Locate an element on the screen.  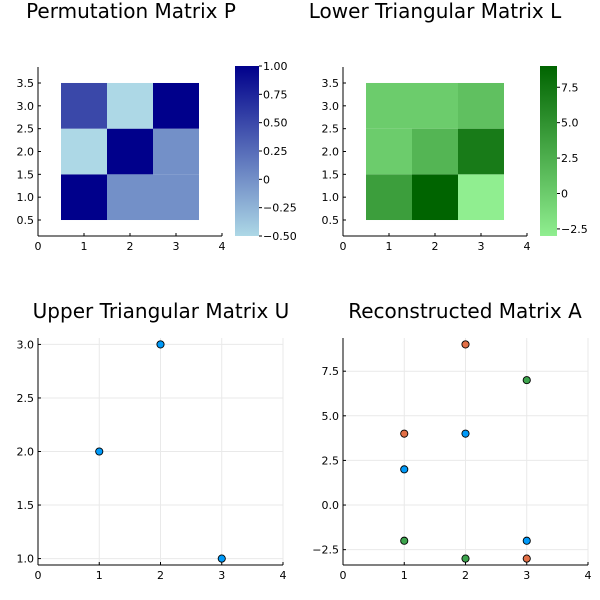
x-tick-label-lower-0: 0 is located at coordinates (343, 246).